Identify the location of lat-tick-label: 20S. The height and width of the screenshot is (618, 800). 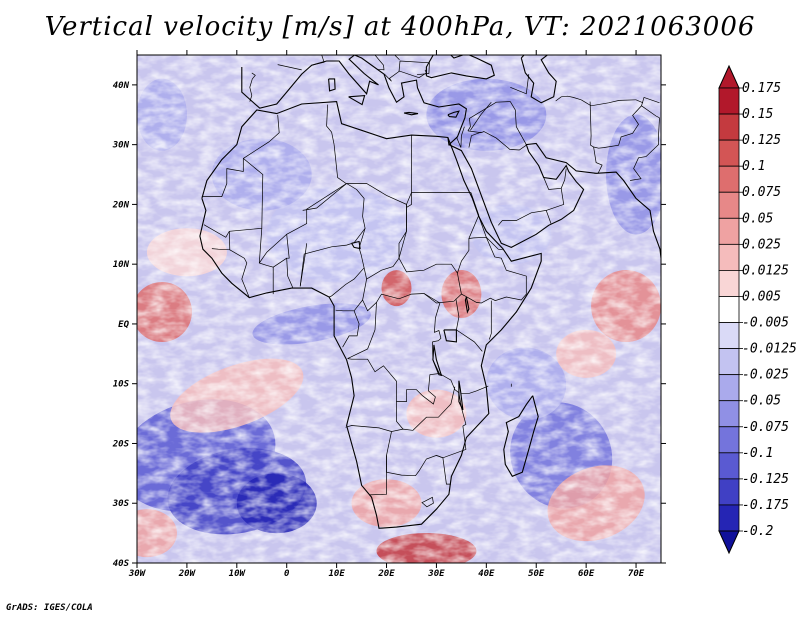
(121, 444).